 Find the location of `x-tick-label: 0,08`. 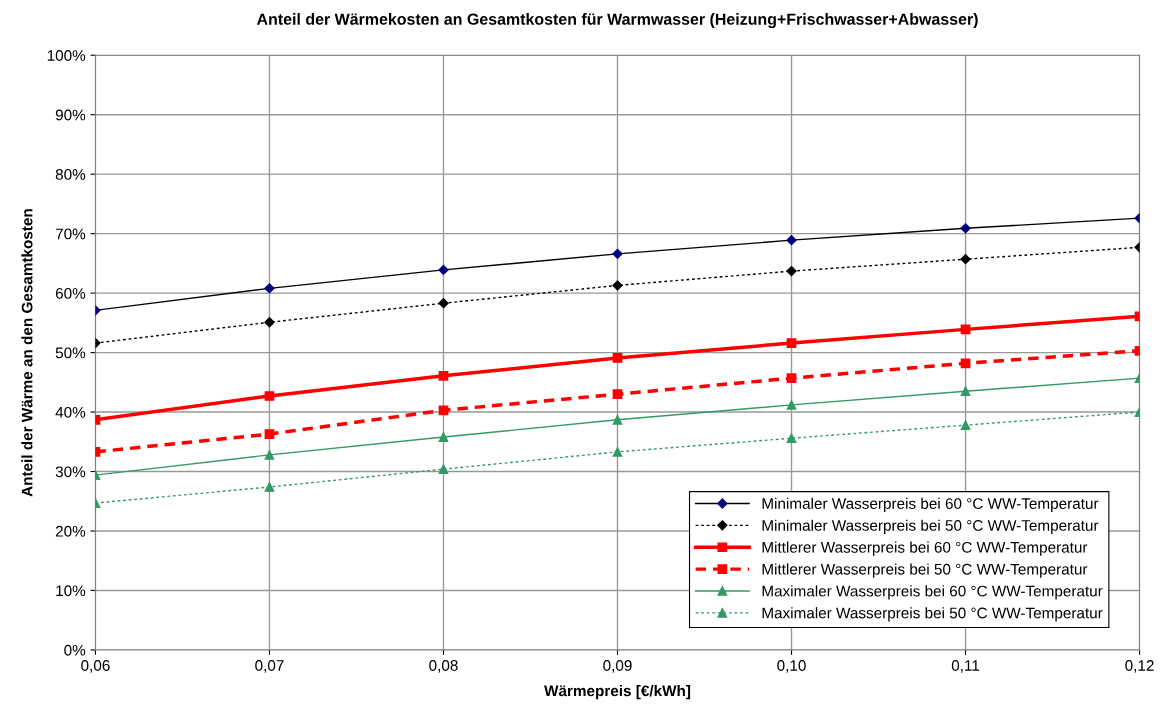

x-tick-label: 0,08 is located at coordinates (443, 666).